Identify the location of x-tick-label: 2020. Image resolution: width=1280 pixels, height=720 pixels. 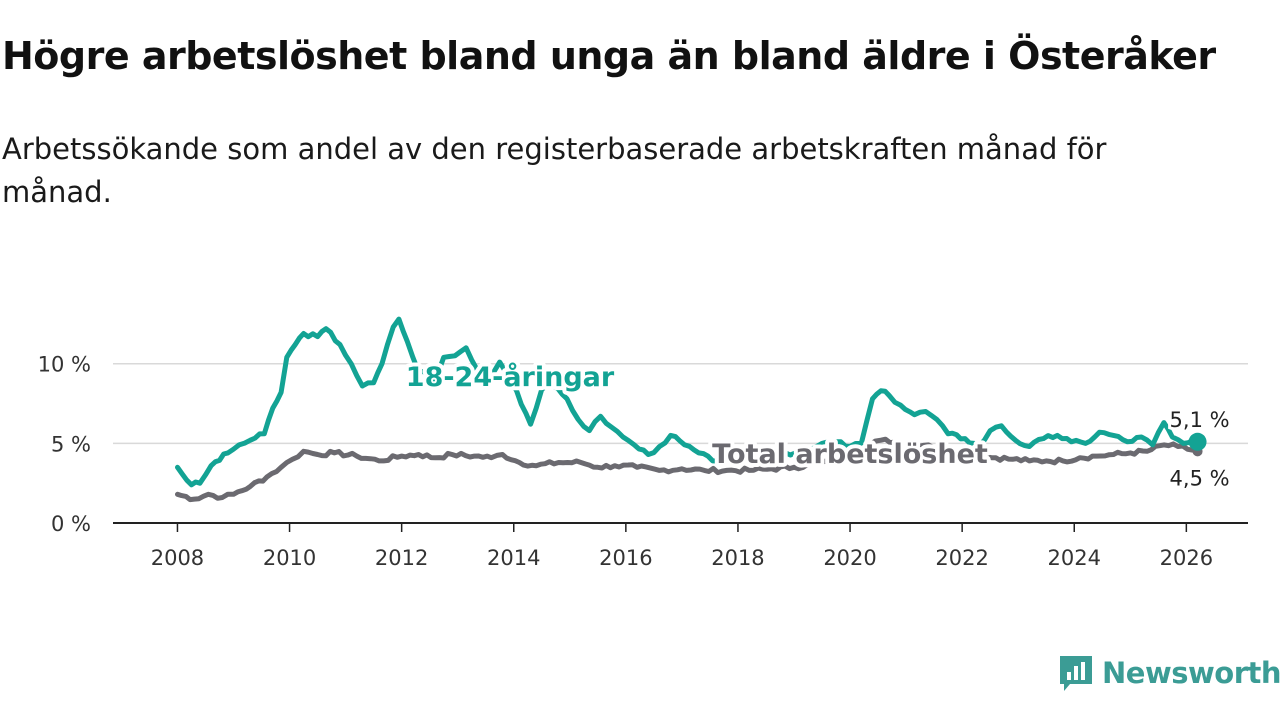
(849, 558).